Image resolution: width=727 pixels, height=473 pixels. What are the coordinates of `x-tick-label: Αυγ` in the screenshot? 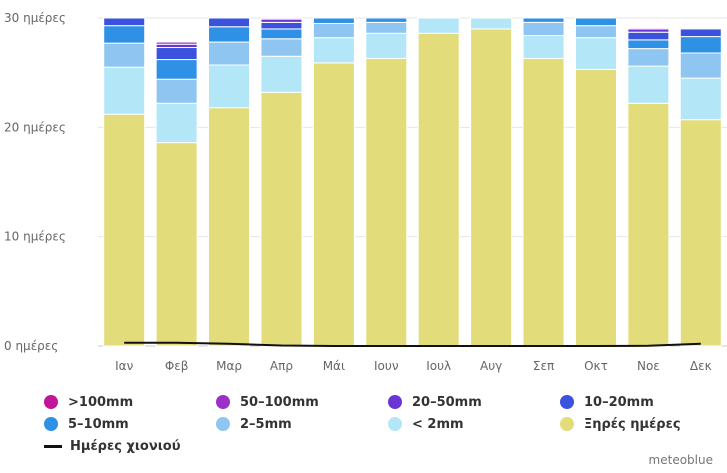 It's located at (491, 366).